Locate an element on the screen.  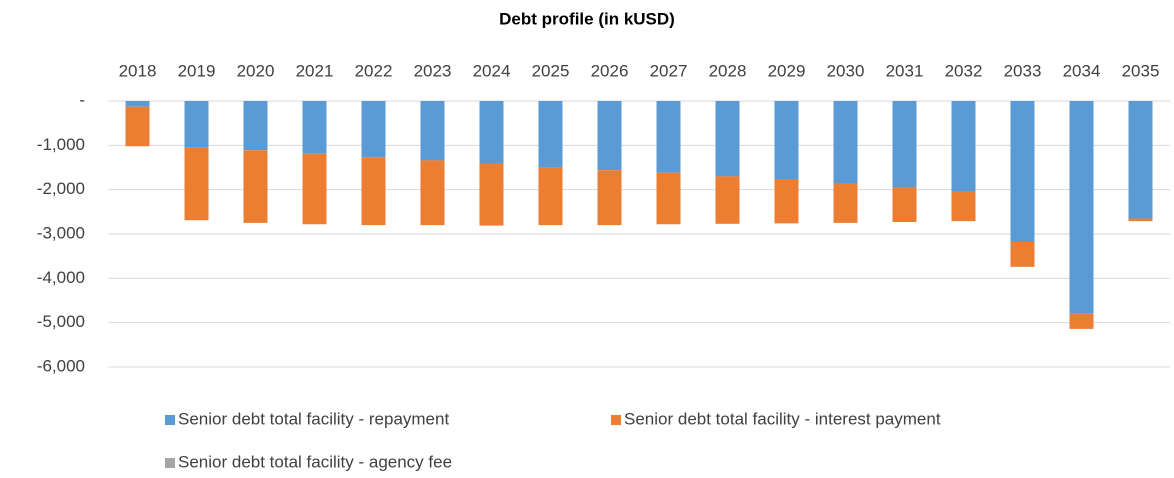
legend-label: Senior debt total facility - repayment is located at coordinates (313, 418).